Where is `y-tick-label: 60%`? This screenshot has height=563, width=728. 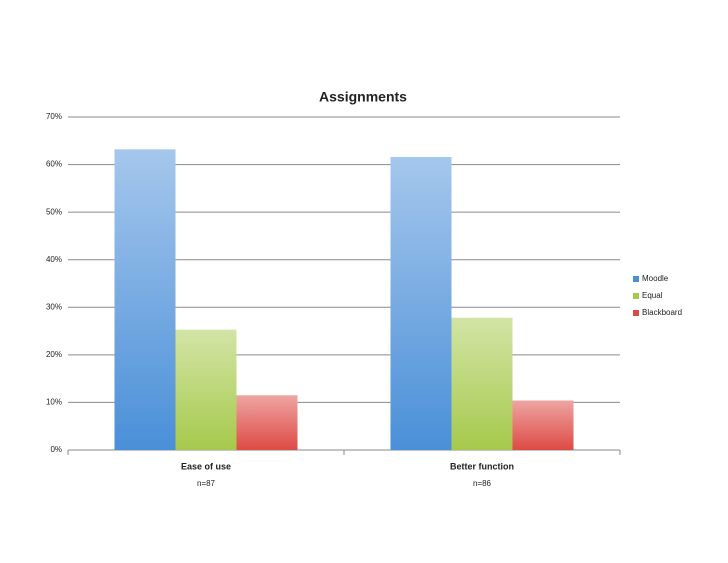 y-tick-label: 60% is located at coordinates (54, 164).